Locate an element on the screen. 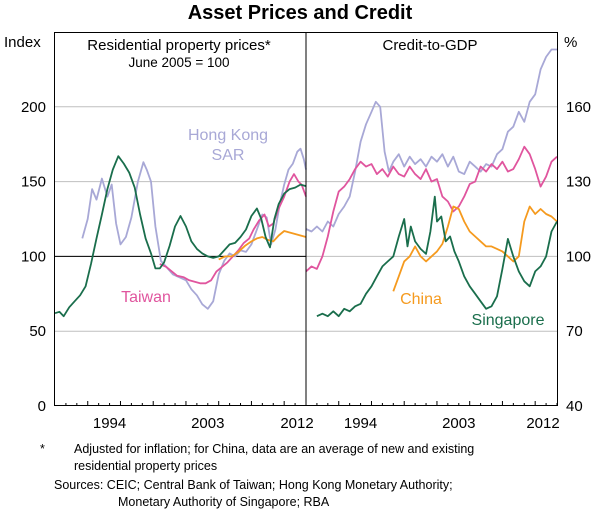 The image size is (600, 511). series-line-p0-taiwan is located at coordinates (233, 229).